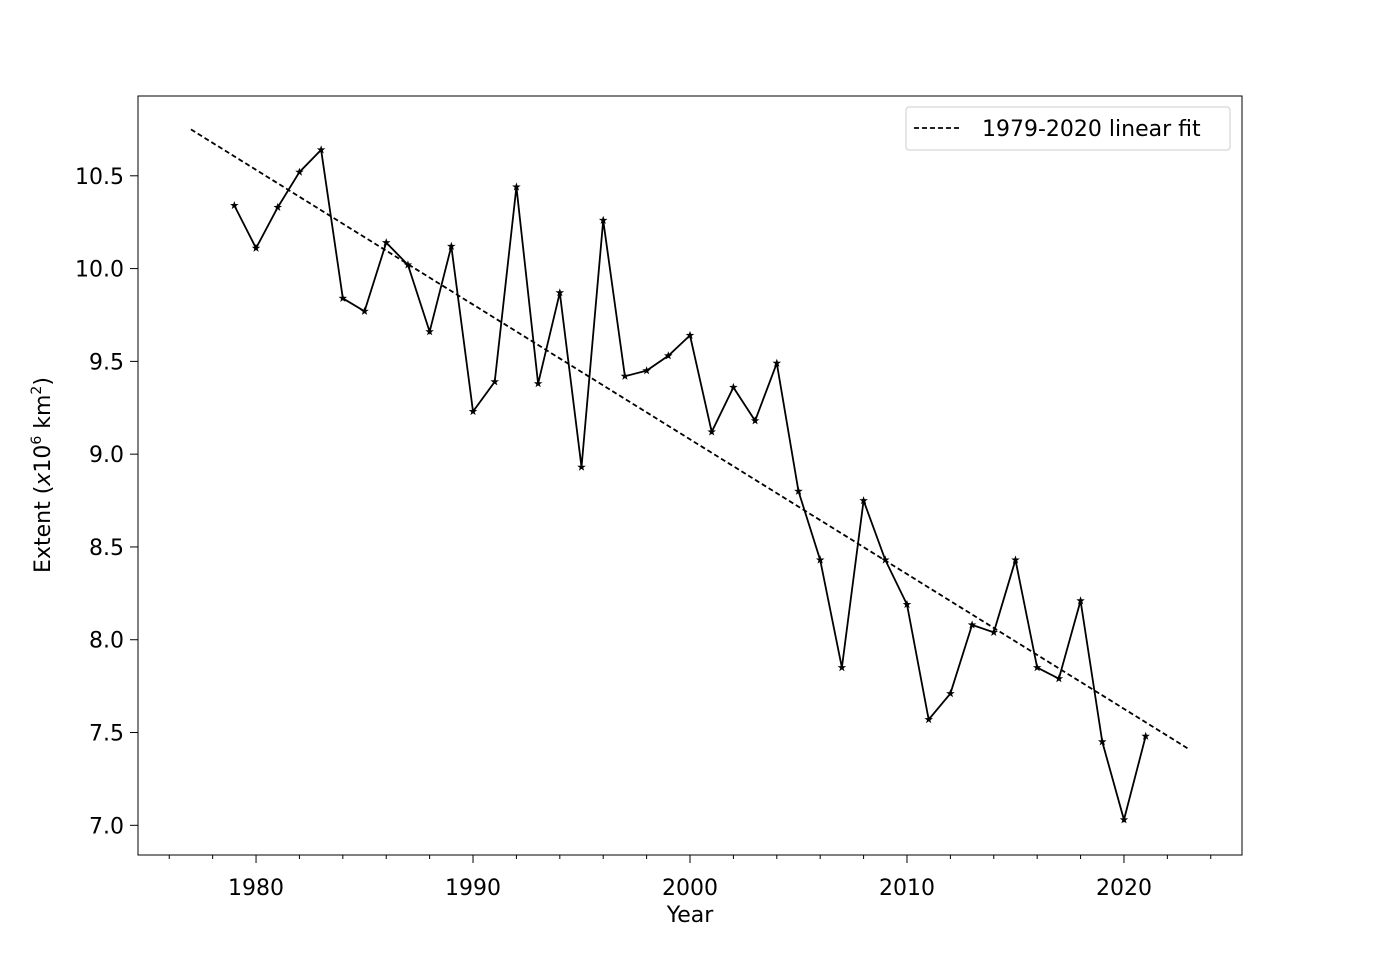 The height and width of the screenshot is (953, 1380). Describe the element at coordinates (690, 334) in the screenshot. I see `data-point-2000` at that location.